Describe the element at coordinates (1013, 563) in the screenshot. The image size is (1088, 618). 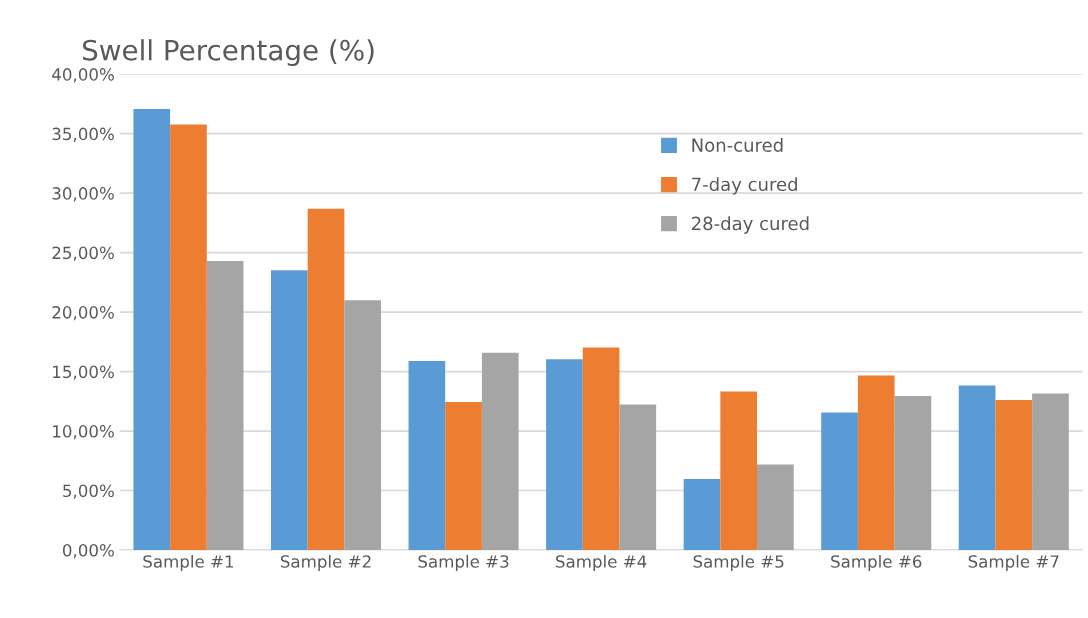
I see `x-tick-label: Sample #7` at that location.